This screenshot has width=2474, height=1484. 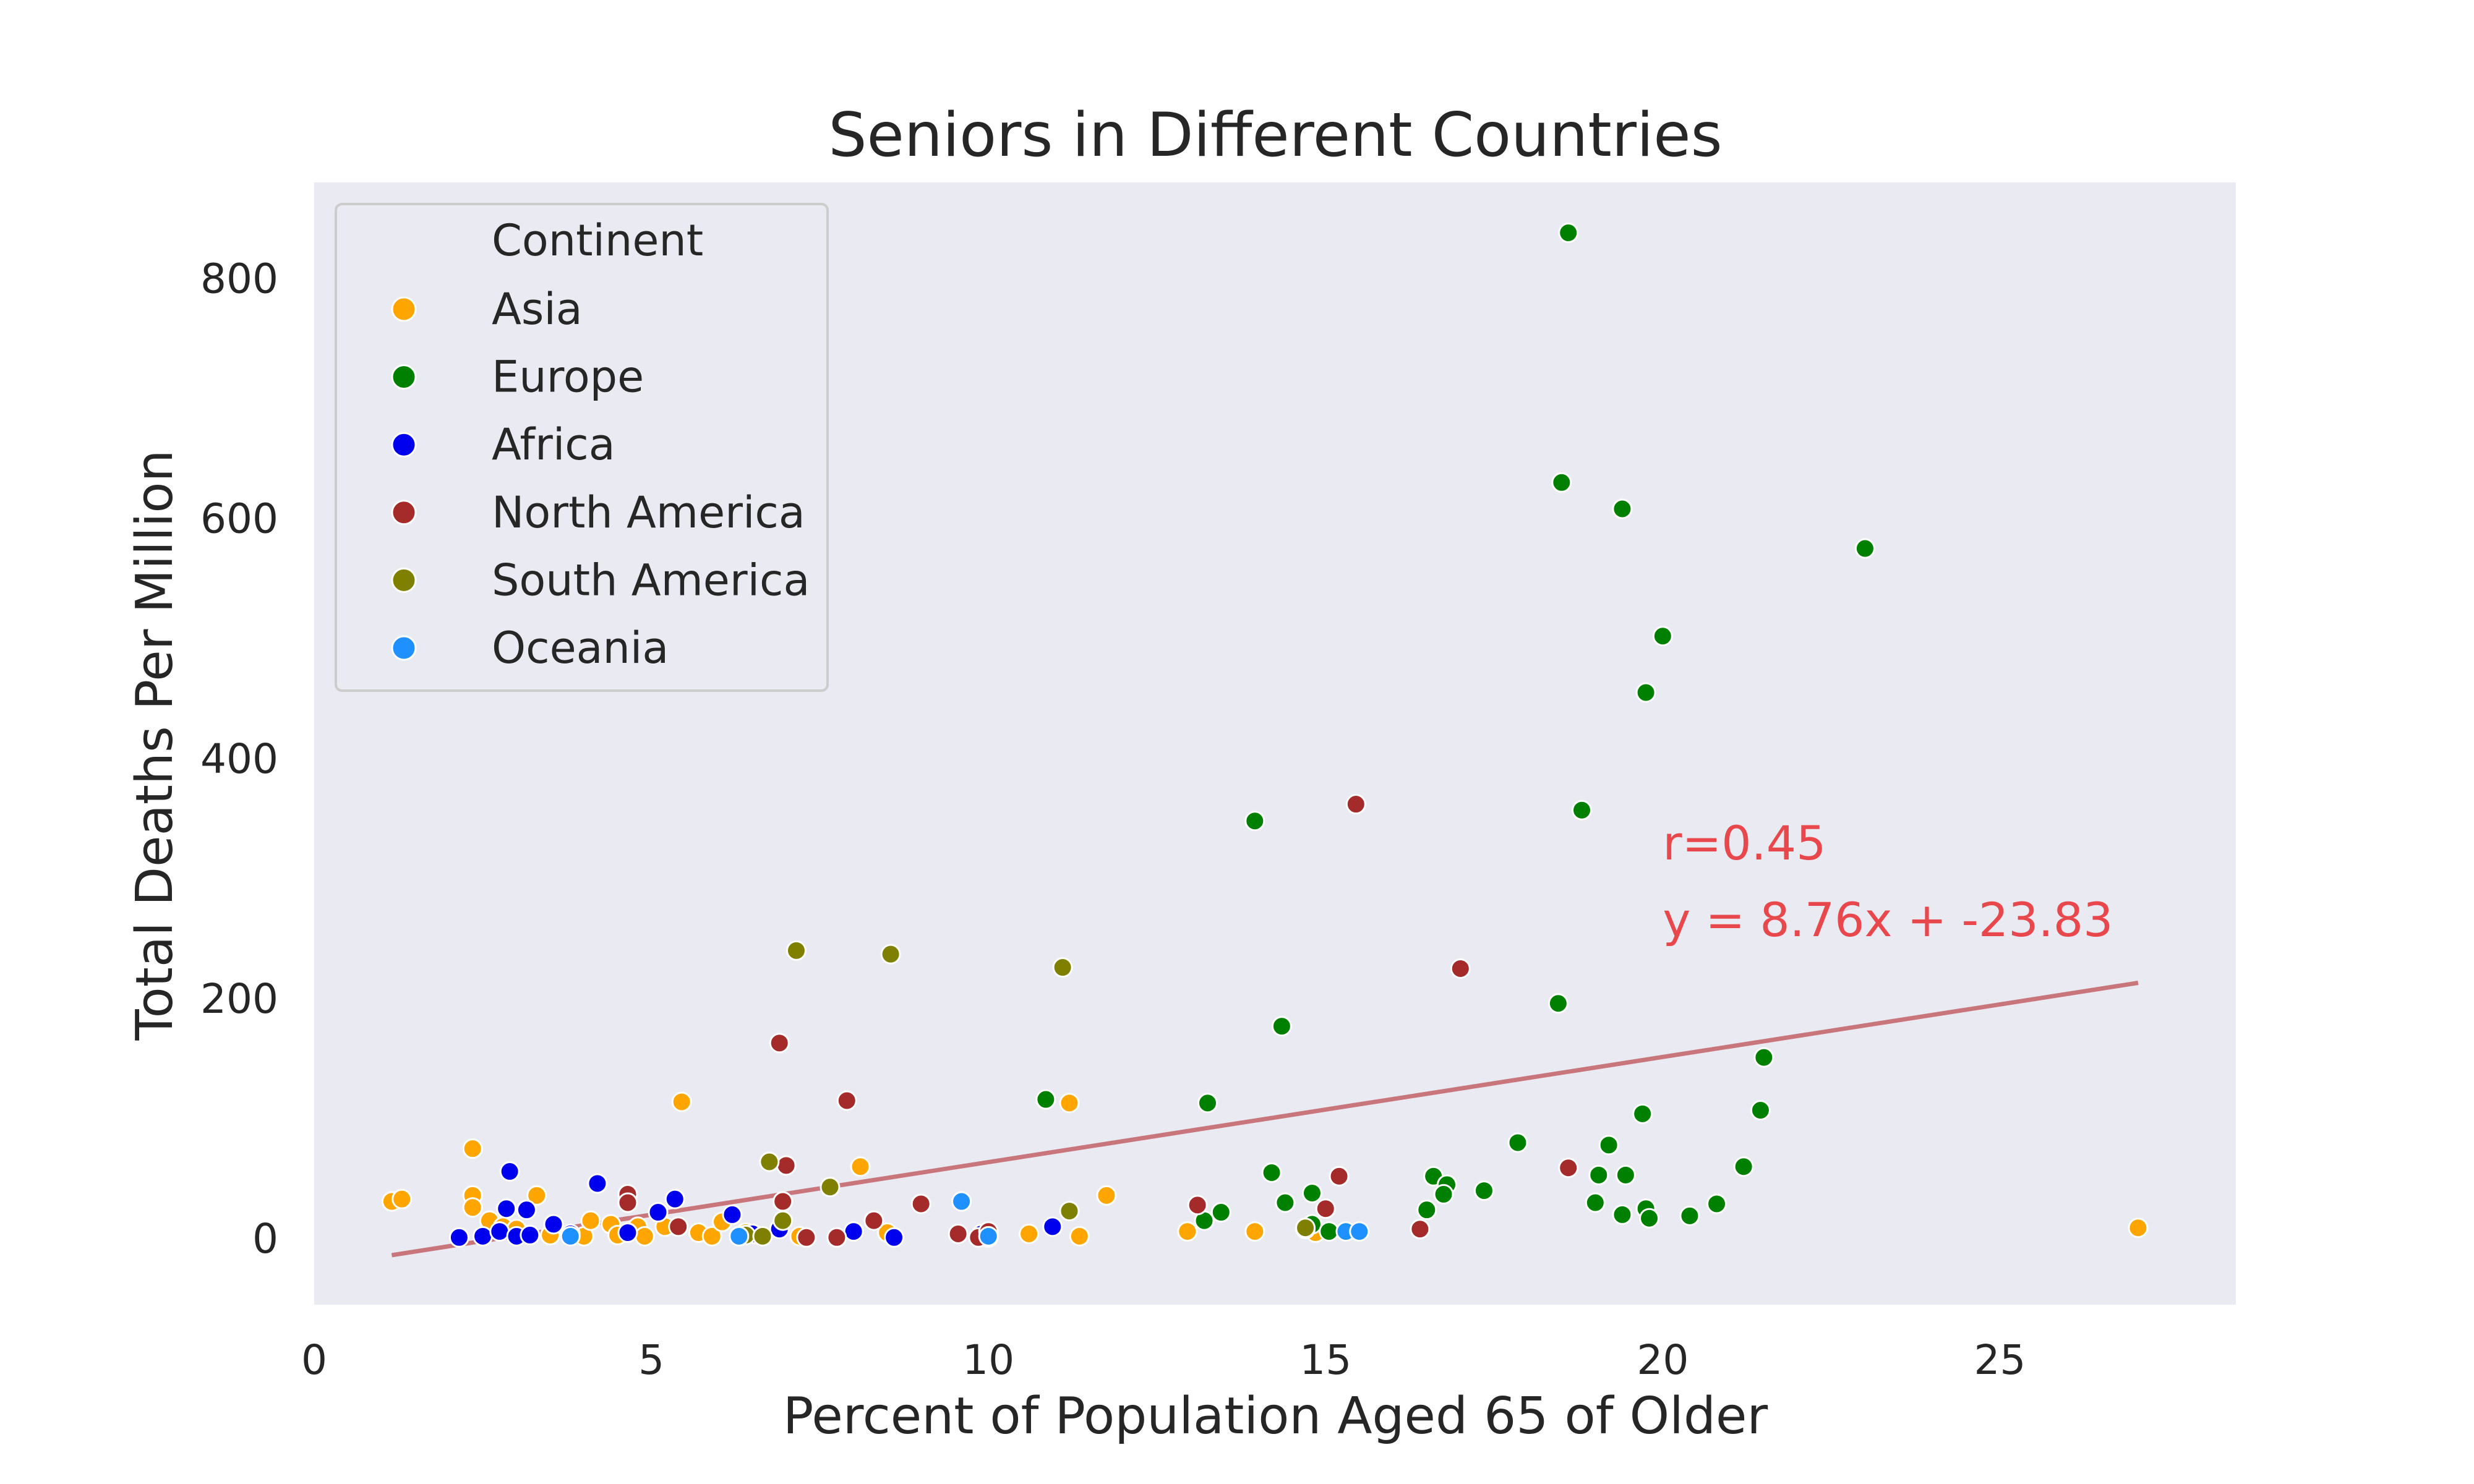 I want to click on x-tick-label: 20, so click(x=1663, y=1360).